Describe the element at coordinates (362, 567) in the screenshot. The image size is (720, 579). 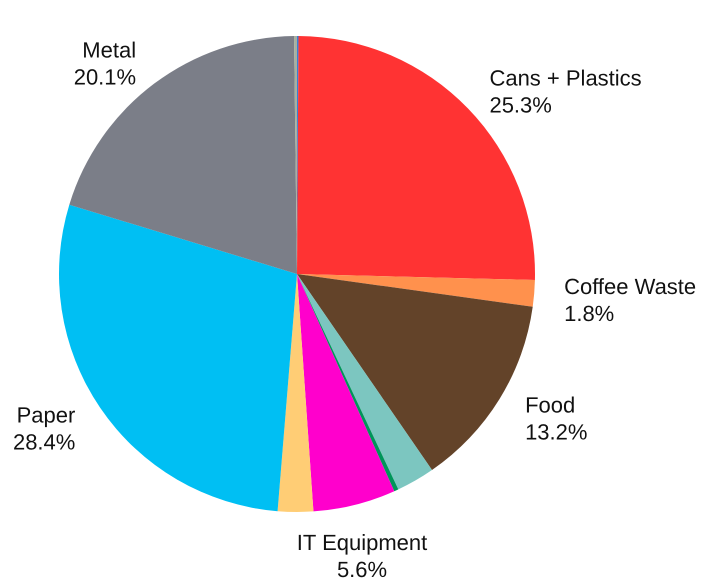
I see `data-label: 5.6%` at that location.